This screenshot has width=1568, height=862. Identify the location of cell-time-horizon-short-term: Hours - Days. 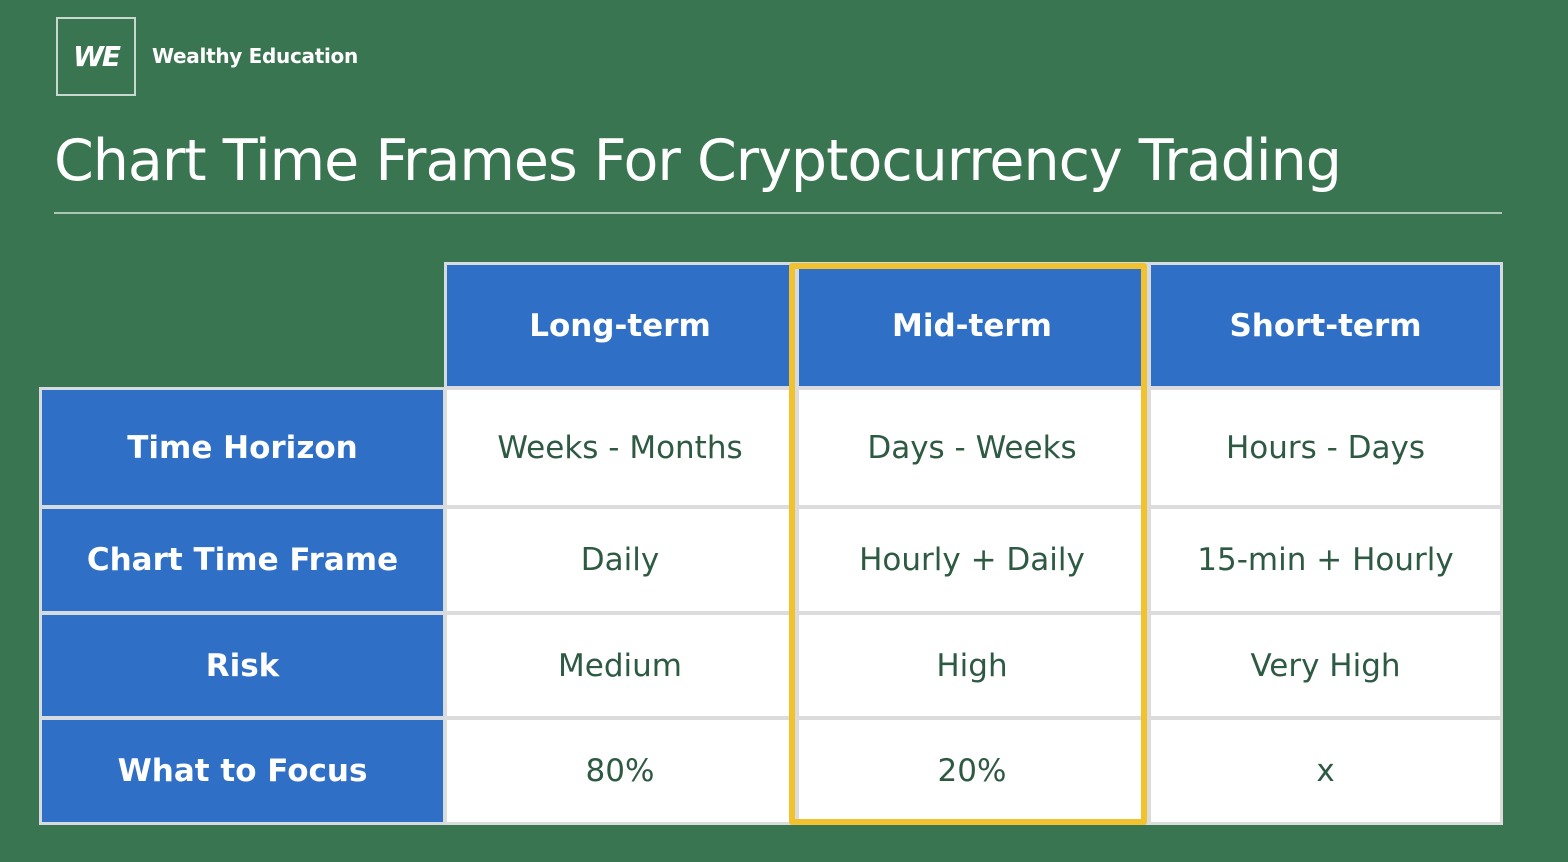
(1325, 447).